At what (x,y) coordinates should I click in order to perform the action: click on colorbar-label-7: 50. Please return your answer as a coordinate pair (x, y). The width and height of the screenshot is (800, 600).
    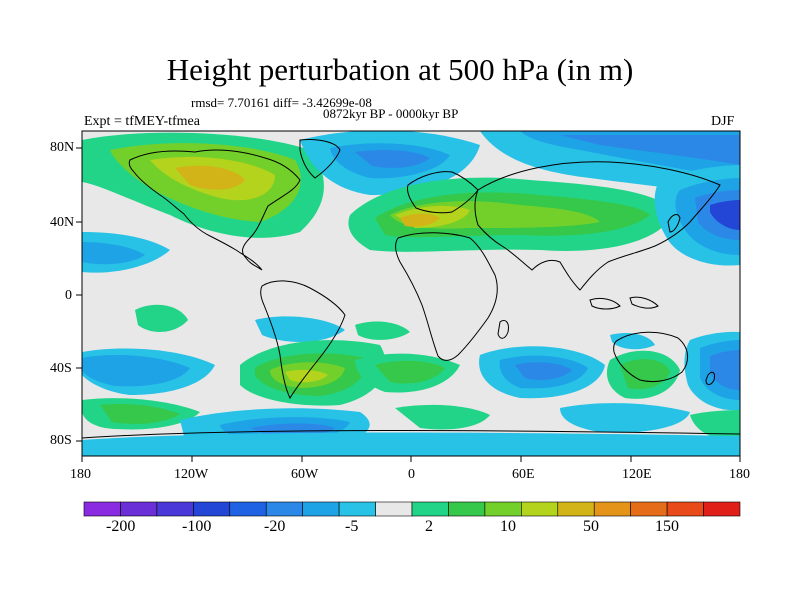
    Looking at the image, I should click on (591, 526).